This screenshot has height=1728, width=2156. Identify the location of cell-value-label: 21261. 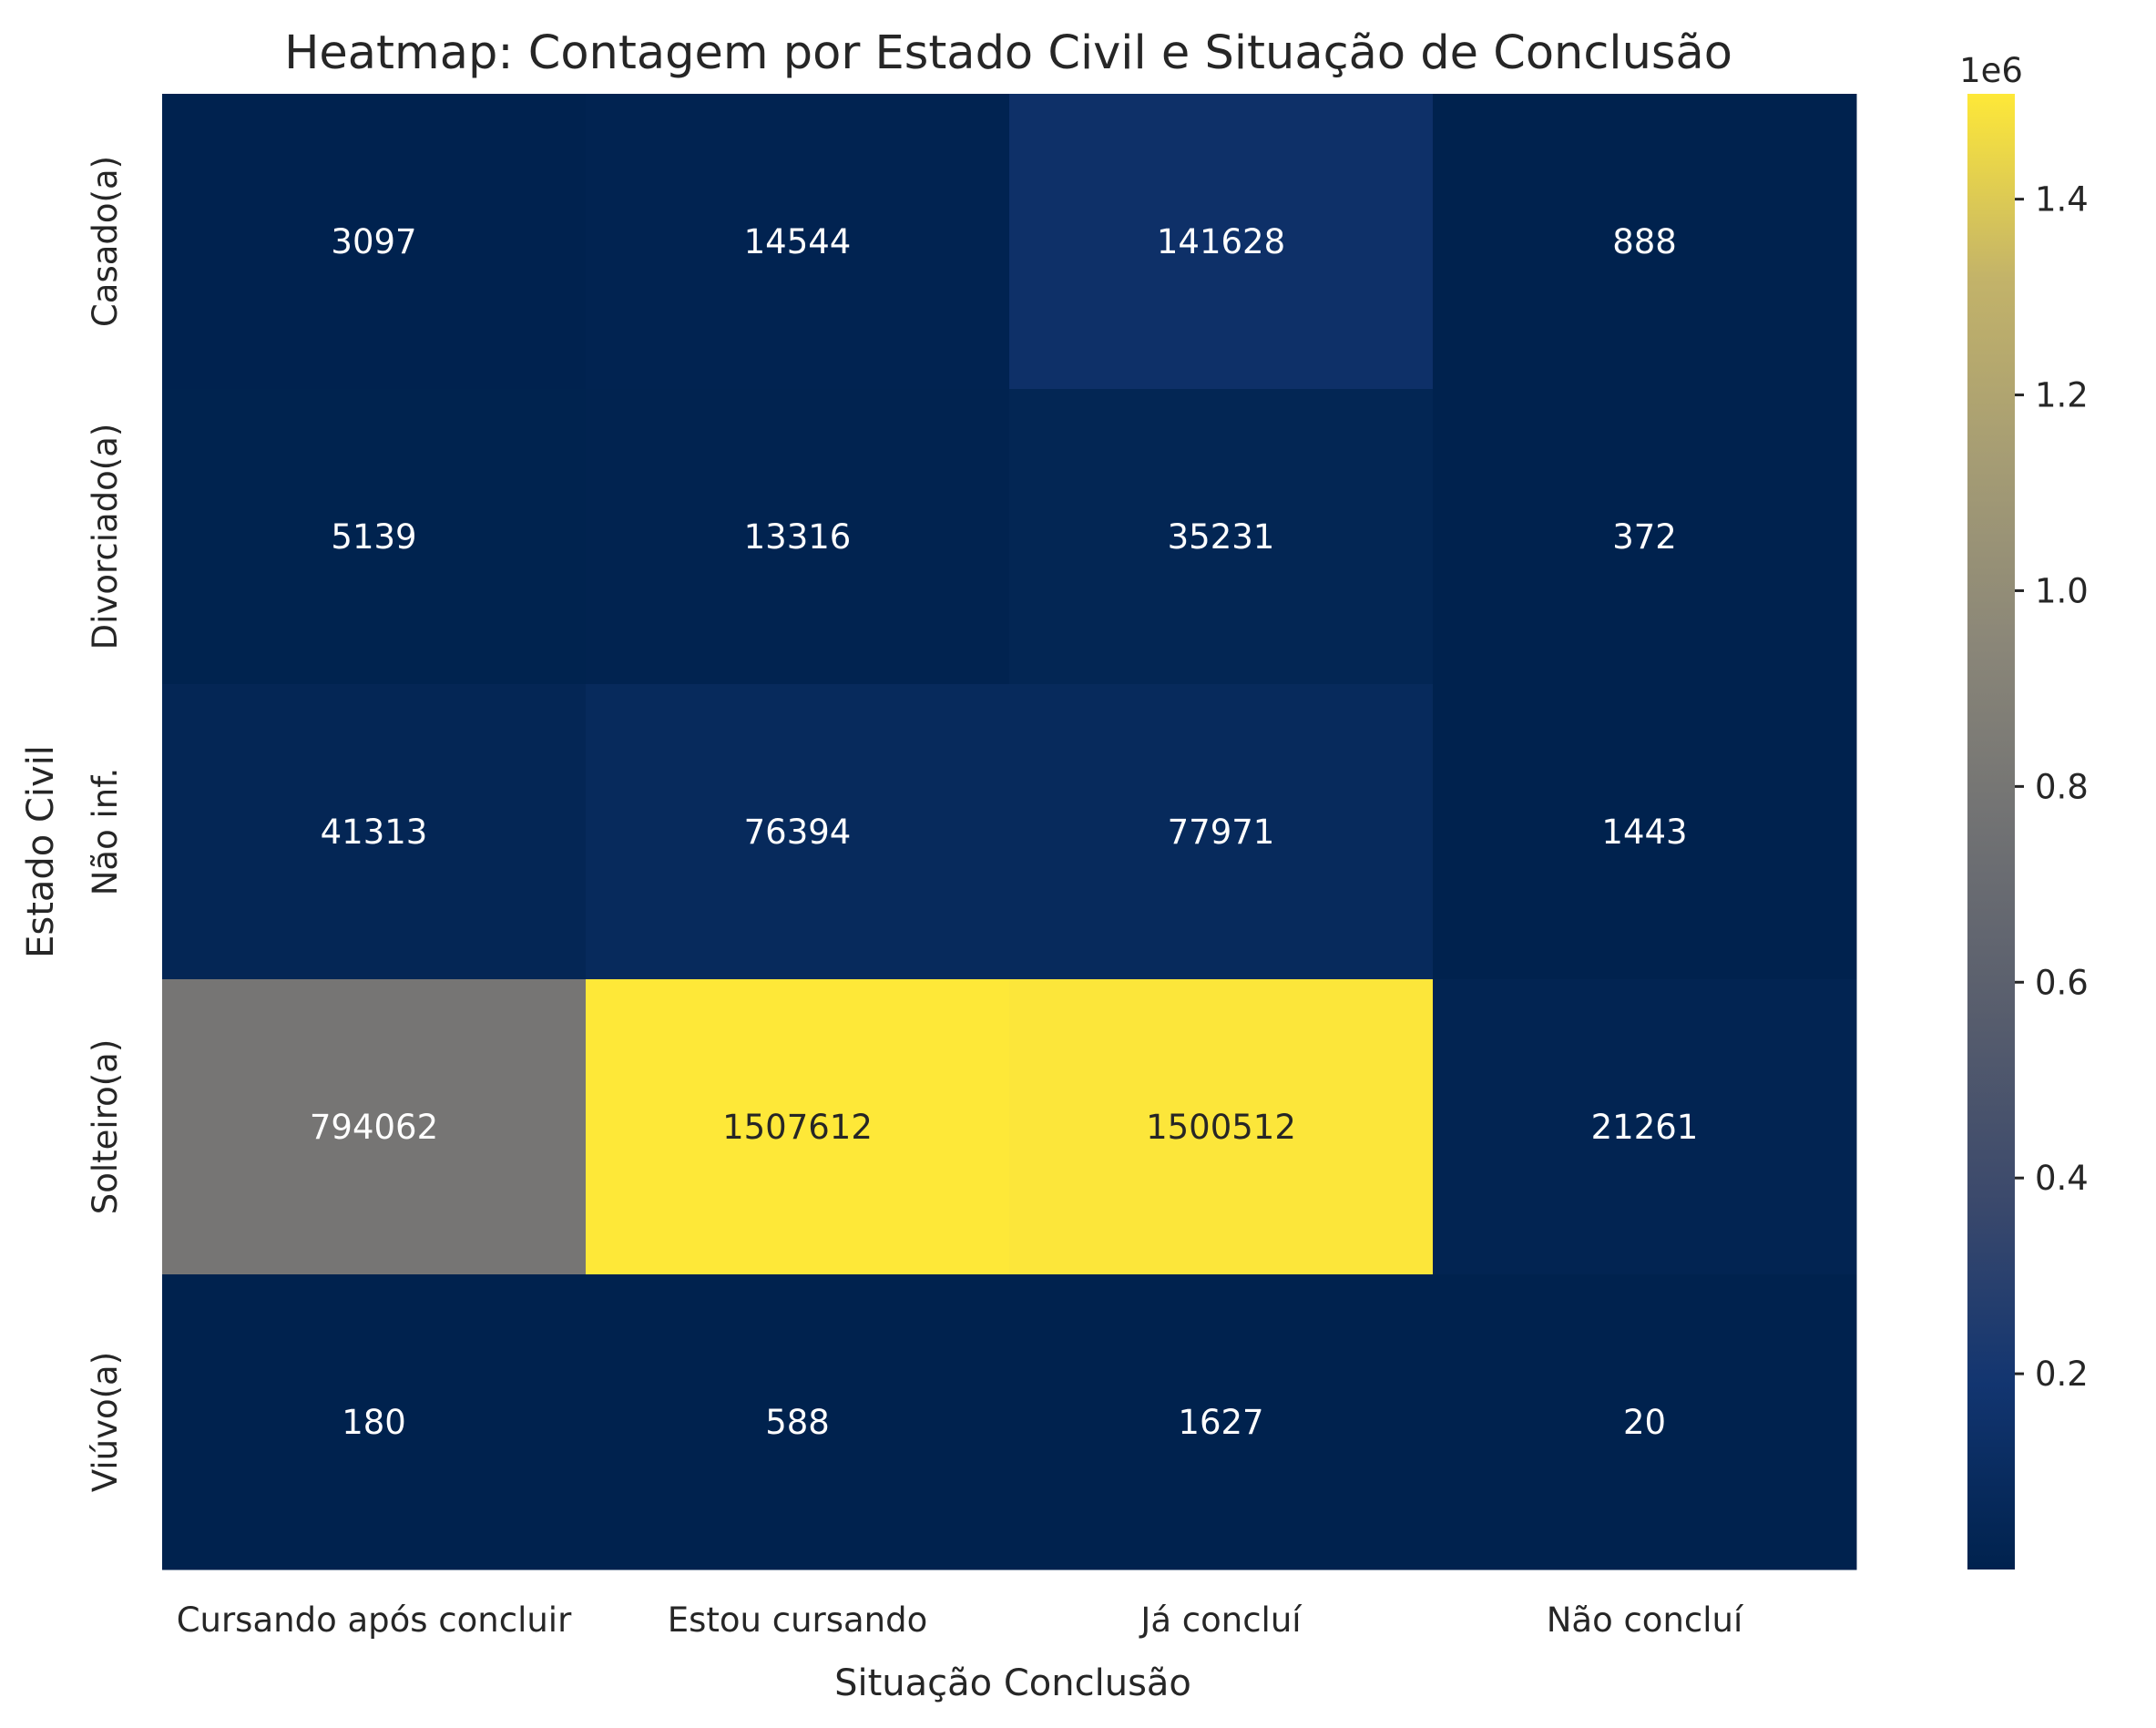
(1645, 1127).